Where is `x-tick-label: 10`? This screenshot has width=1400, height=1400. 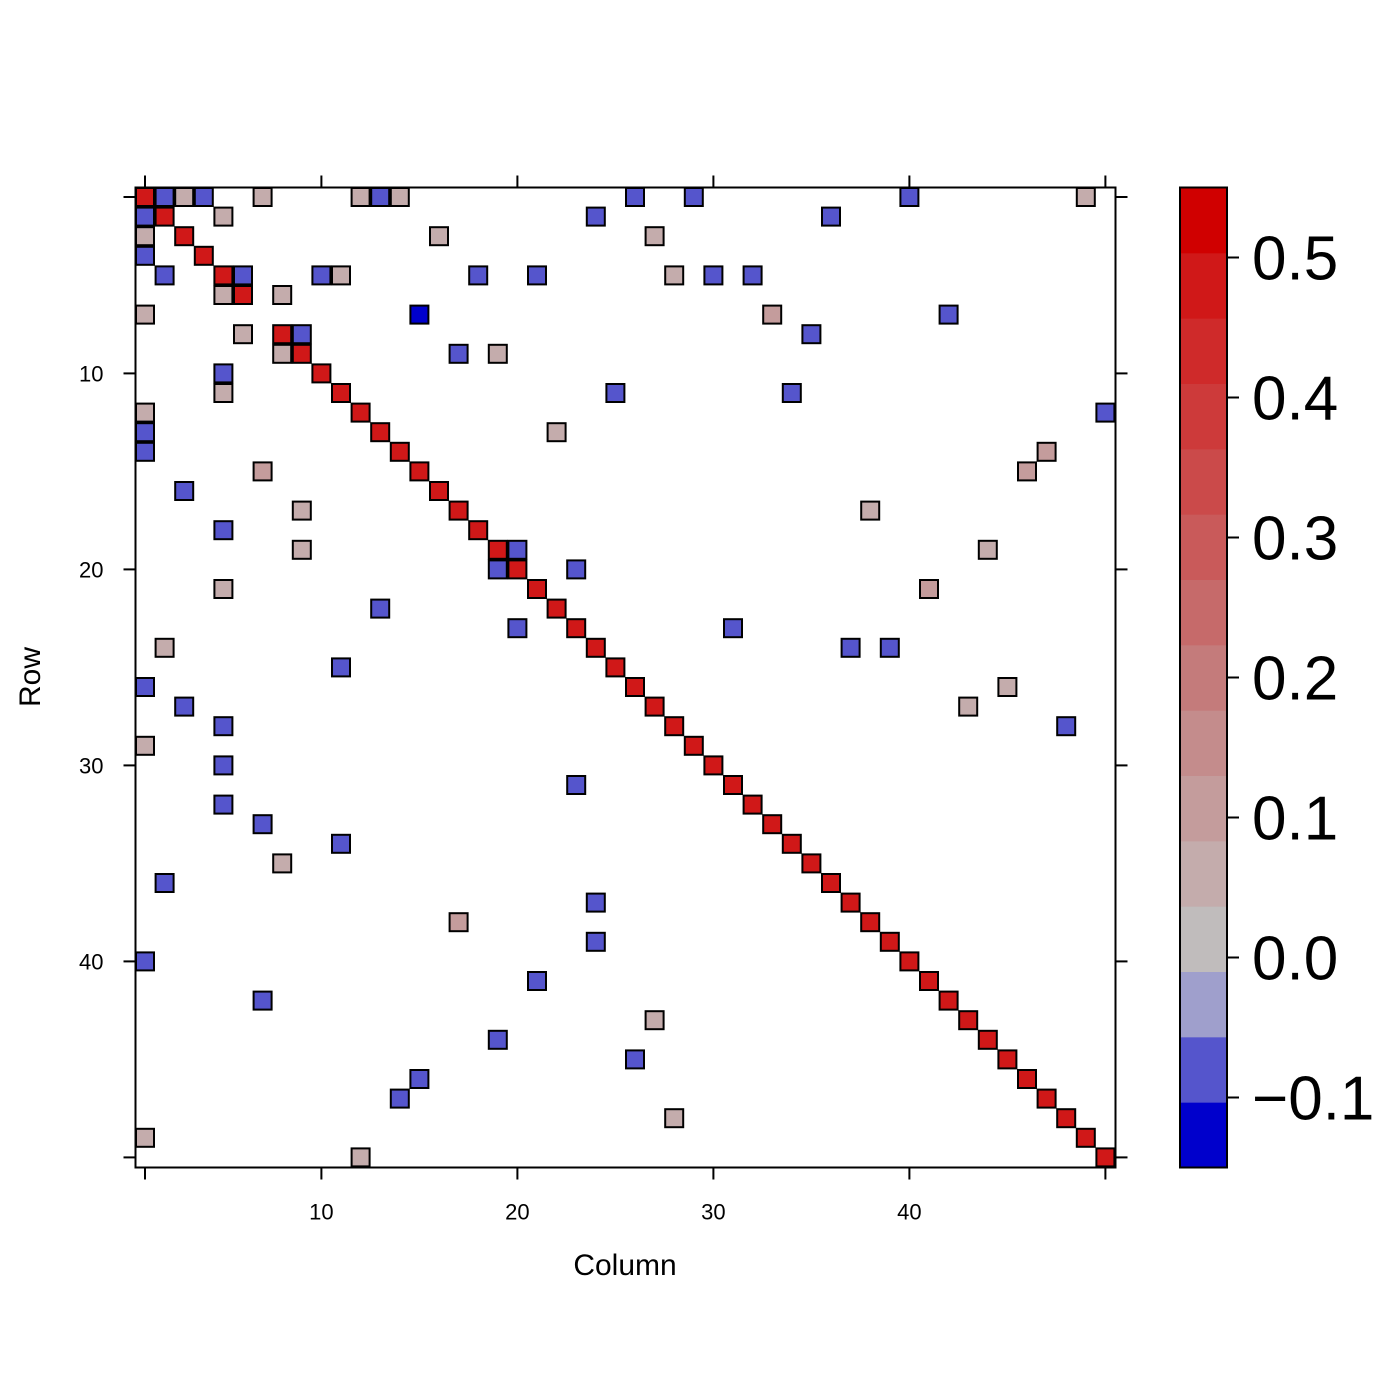 x-tick-label: 10 is located at coordinates (321, 1212).